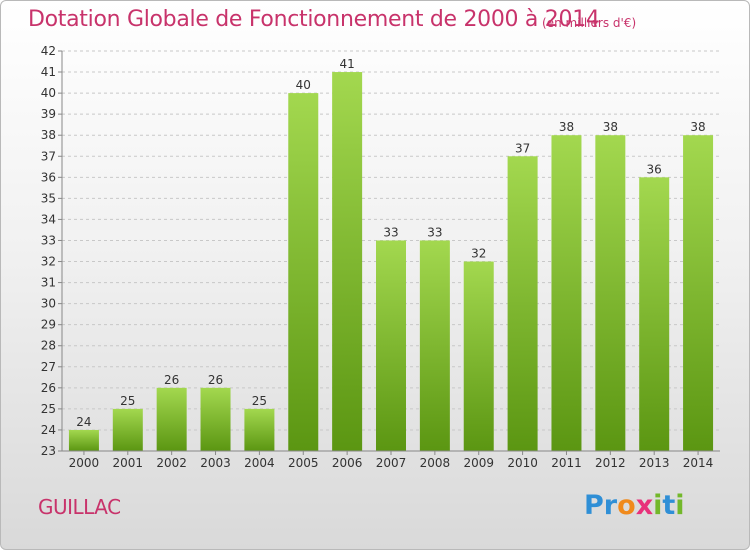 The image size is (750, 550). I want to click on x-tick-label: 2014, so click(698, 463).